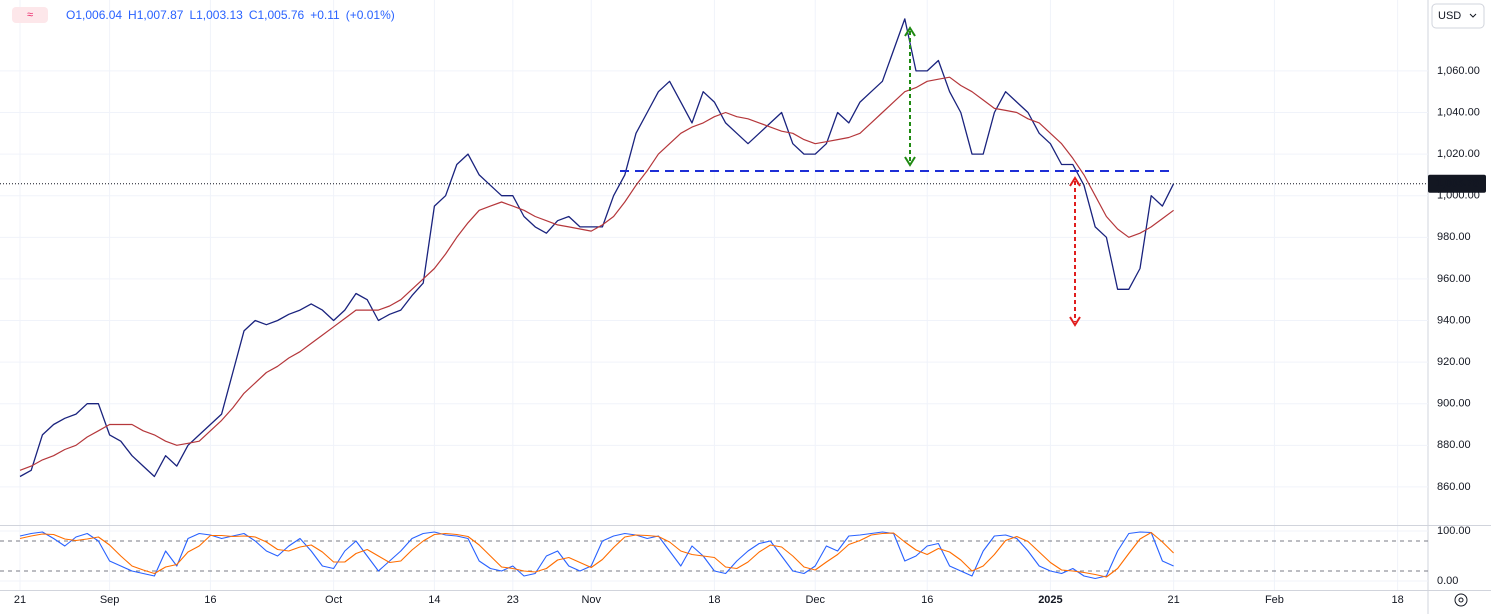 The height and width of the screenshot is (614, 1491). What do you see at coordinates (1458, 71) in the screenshot?
I see `y-tick-label: 1,060.00` at bounding box center [1458, 71].